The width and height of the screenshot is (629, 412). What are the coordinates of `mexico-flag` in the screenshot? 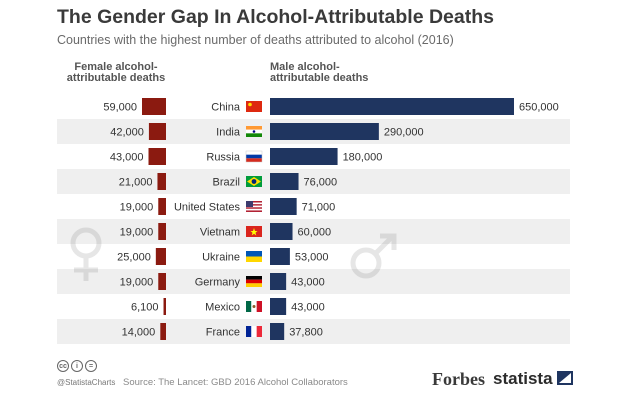 It's located at (254, 306).